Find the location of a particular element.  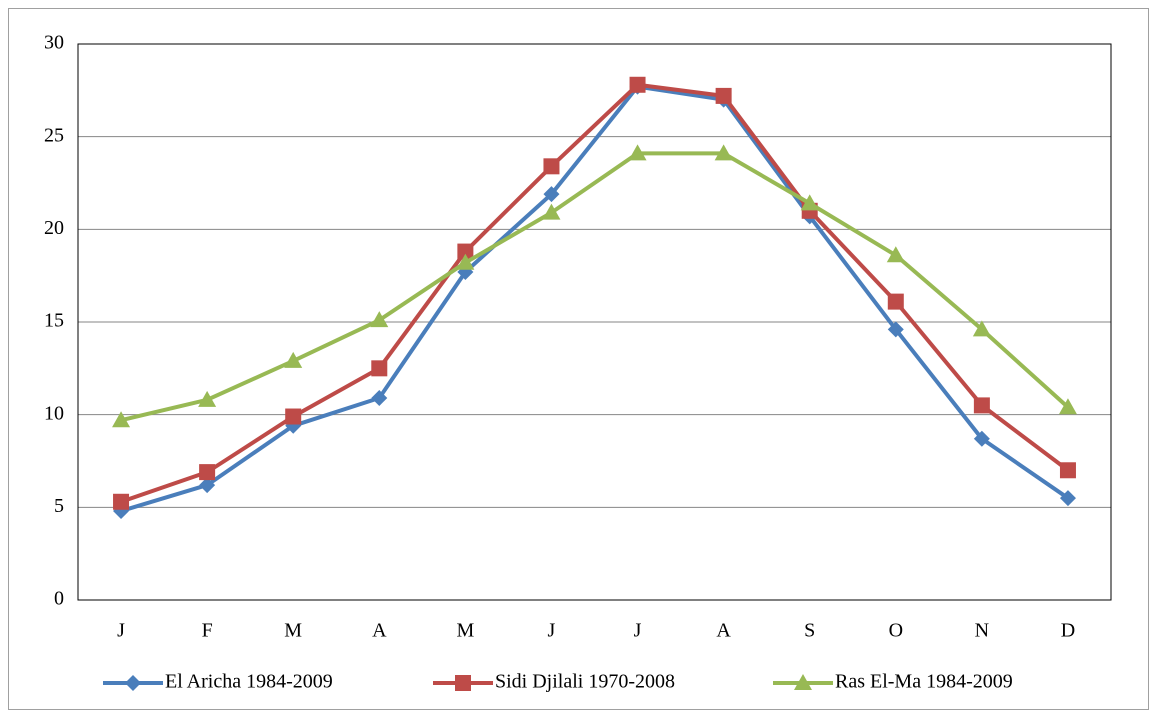

x-tick-label: D is located at coordinates (1068, 631).